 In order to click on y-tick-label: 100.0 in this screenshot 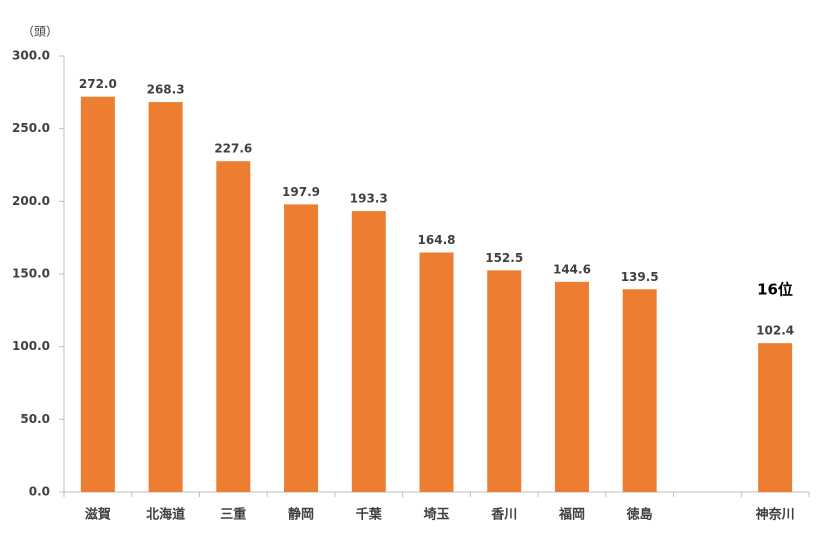, I will do `click(31, 346)`.